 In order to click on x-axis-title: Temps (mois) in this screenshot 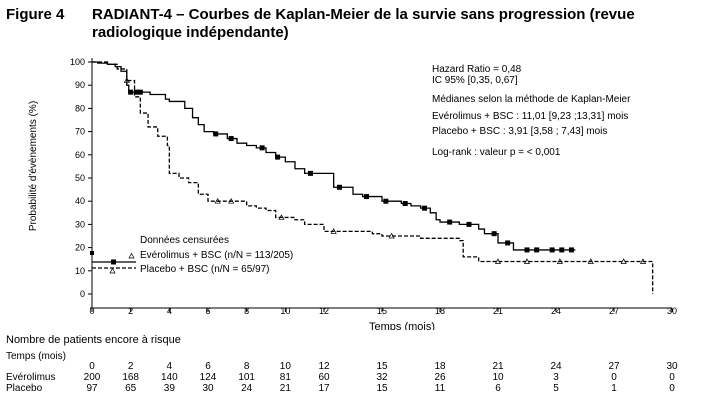, I will do `click(402, 325)`.